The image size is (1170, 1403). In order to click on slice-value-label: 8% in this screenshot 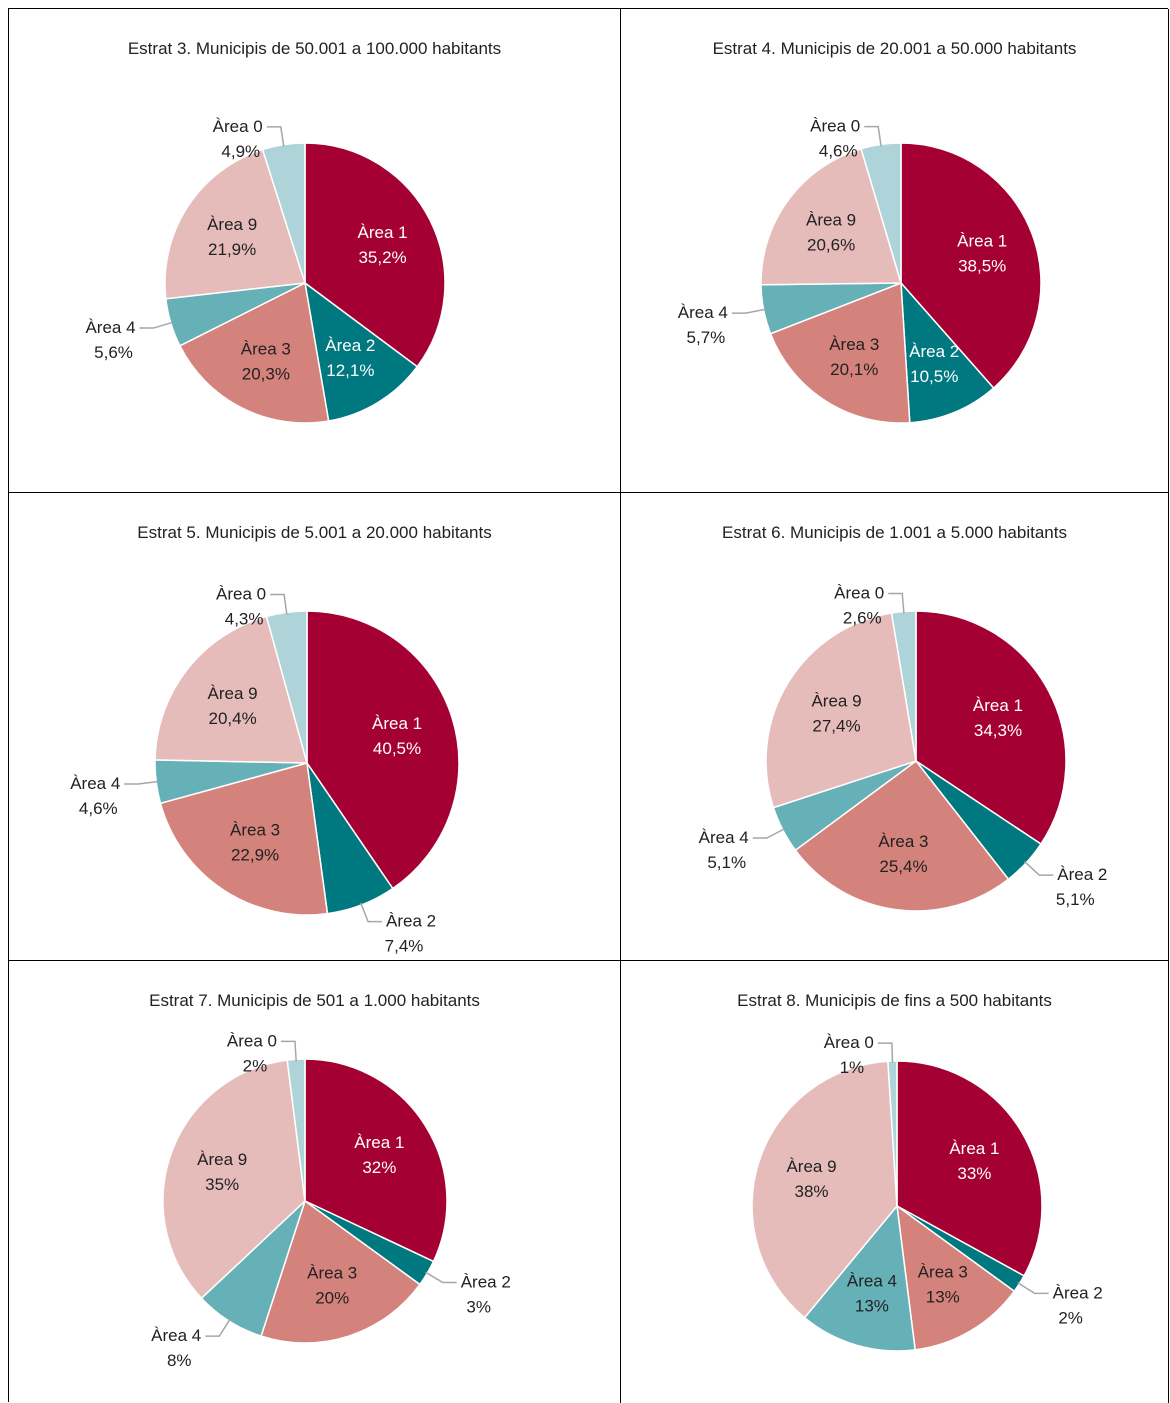, I will do `click(179, 1360)`.